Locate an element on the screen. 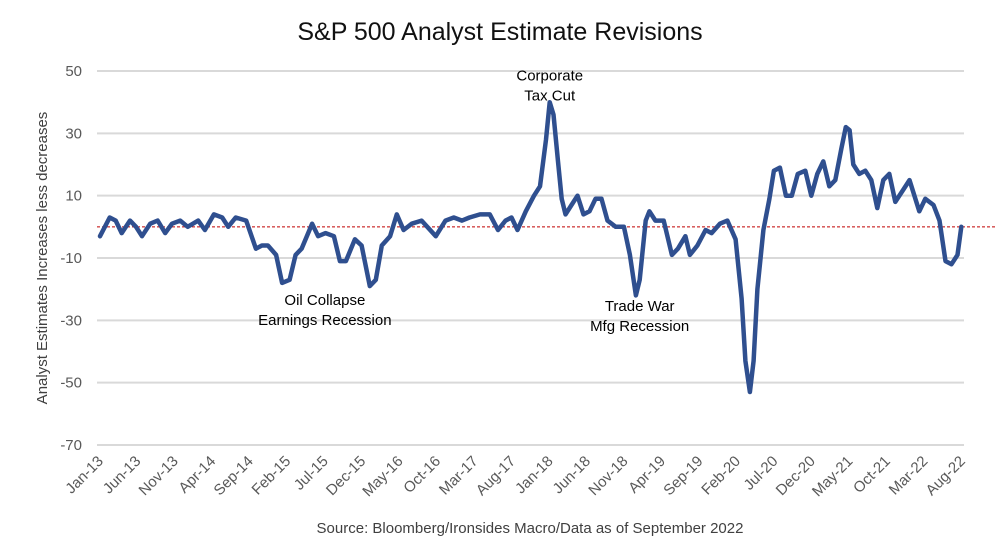 The width and height of the screenshot is (999, 555). annotation-text: Earnings Recession is located at coordinates (324, 320).